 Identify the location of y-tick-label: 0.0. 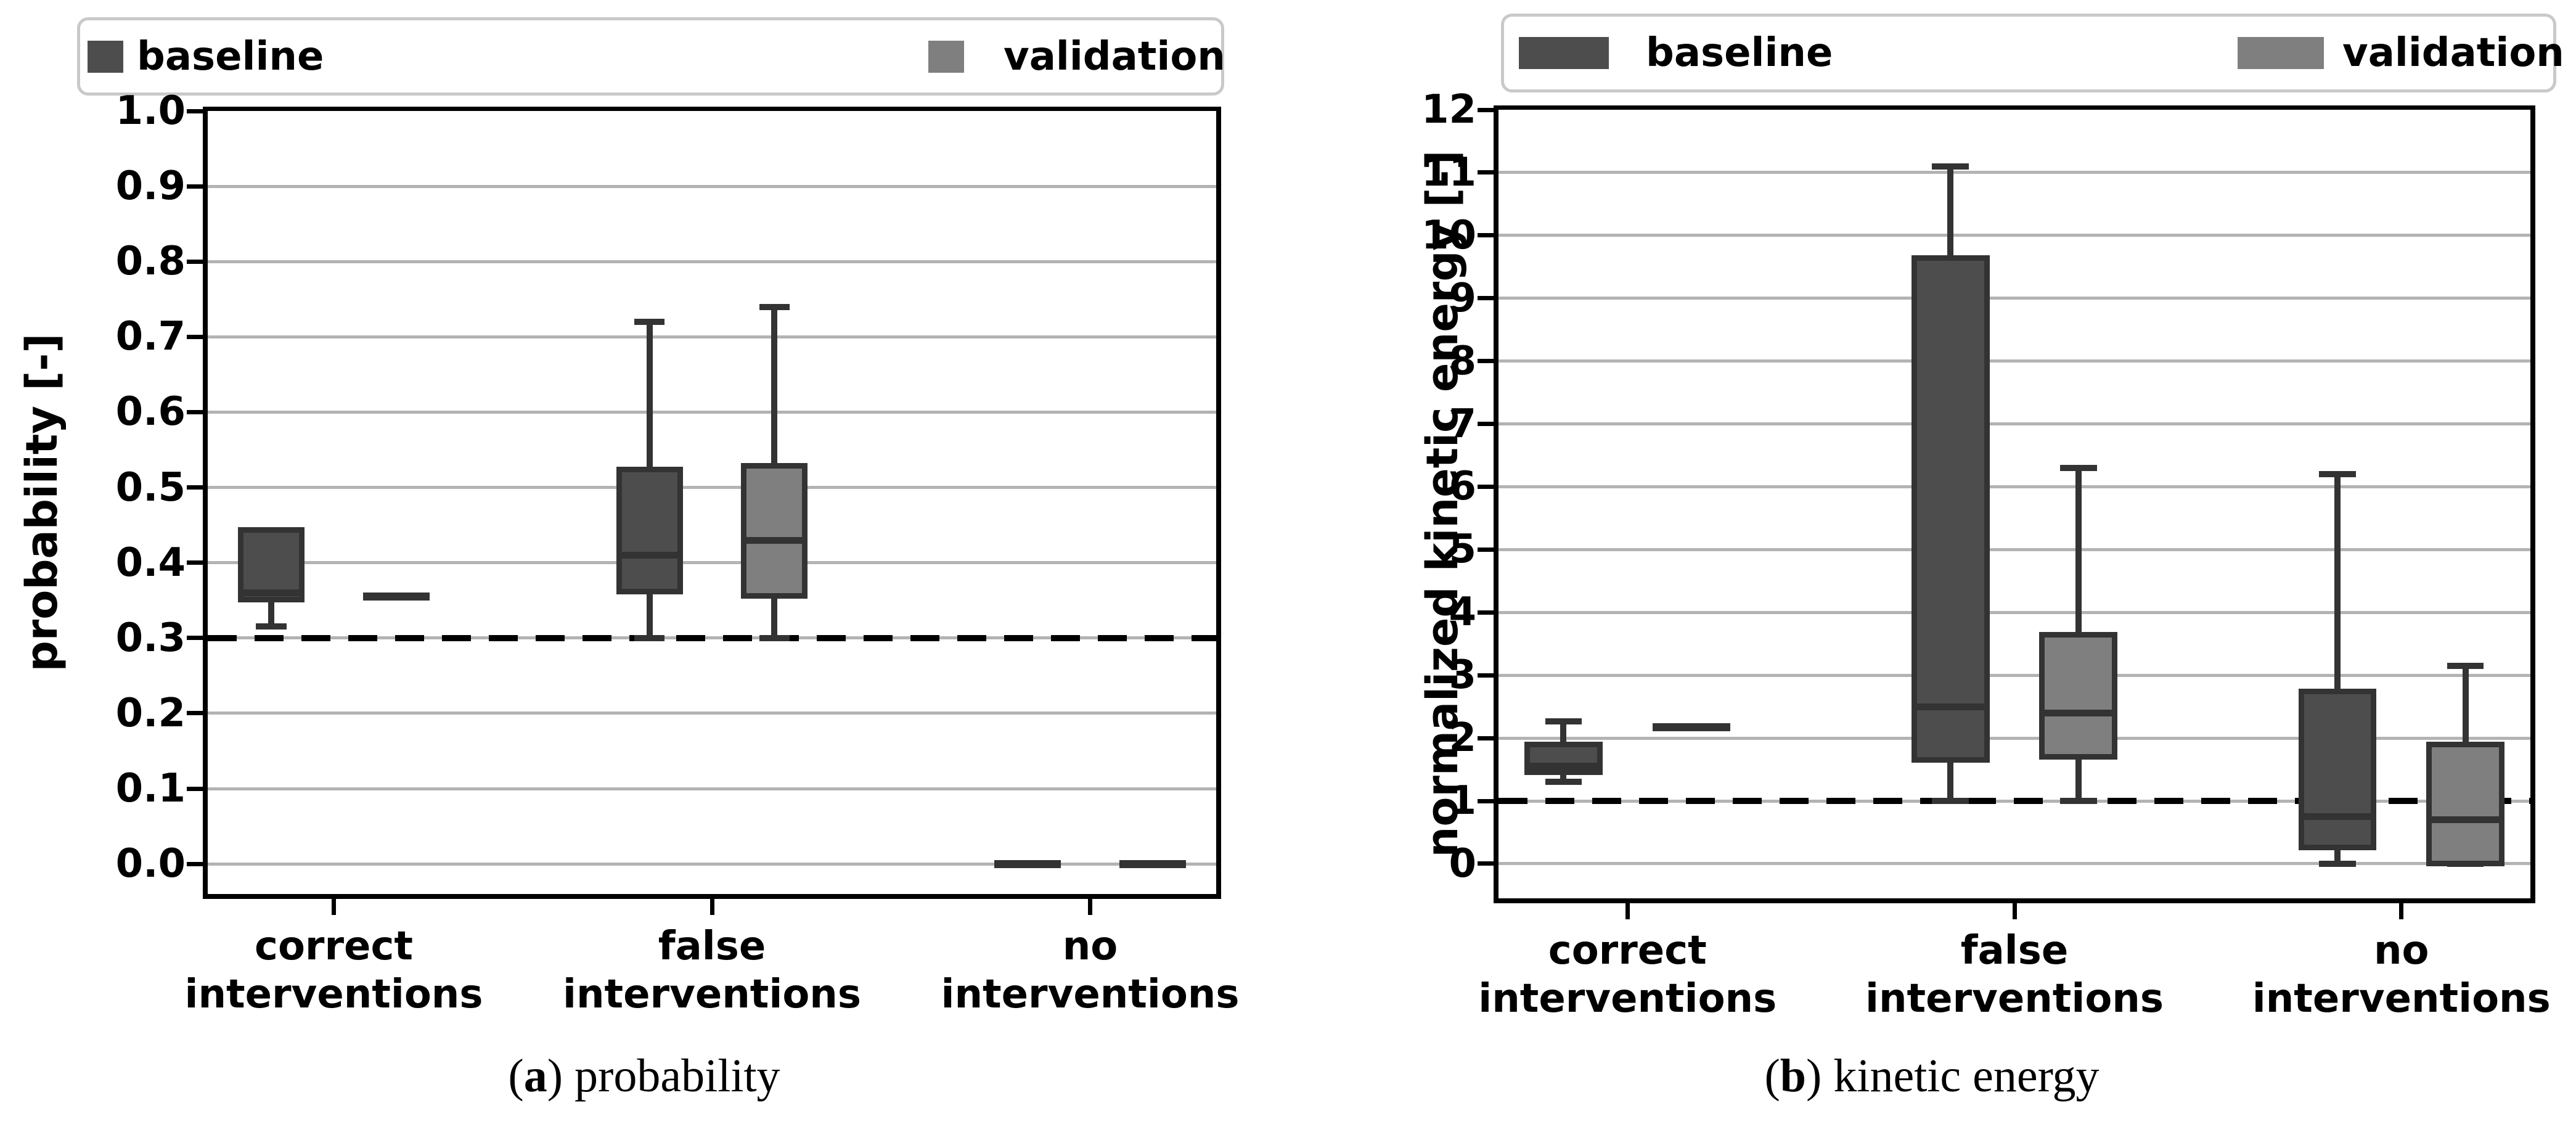
(150, 864).